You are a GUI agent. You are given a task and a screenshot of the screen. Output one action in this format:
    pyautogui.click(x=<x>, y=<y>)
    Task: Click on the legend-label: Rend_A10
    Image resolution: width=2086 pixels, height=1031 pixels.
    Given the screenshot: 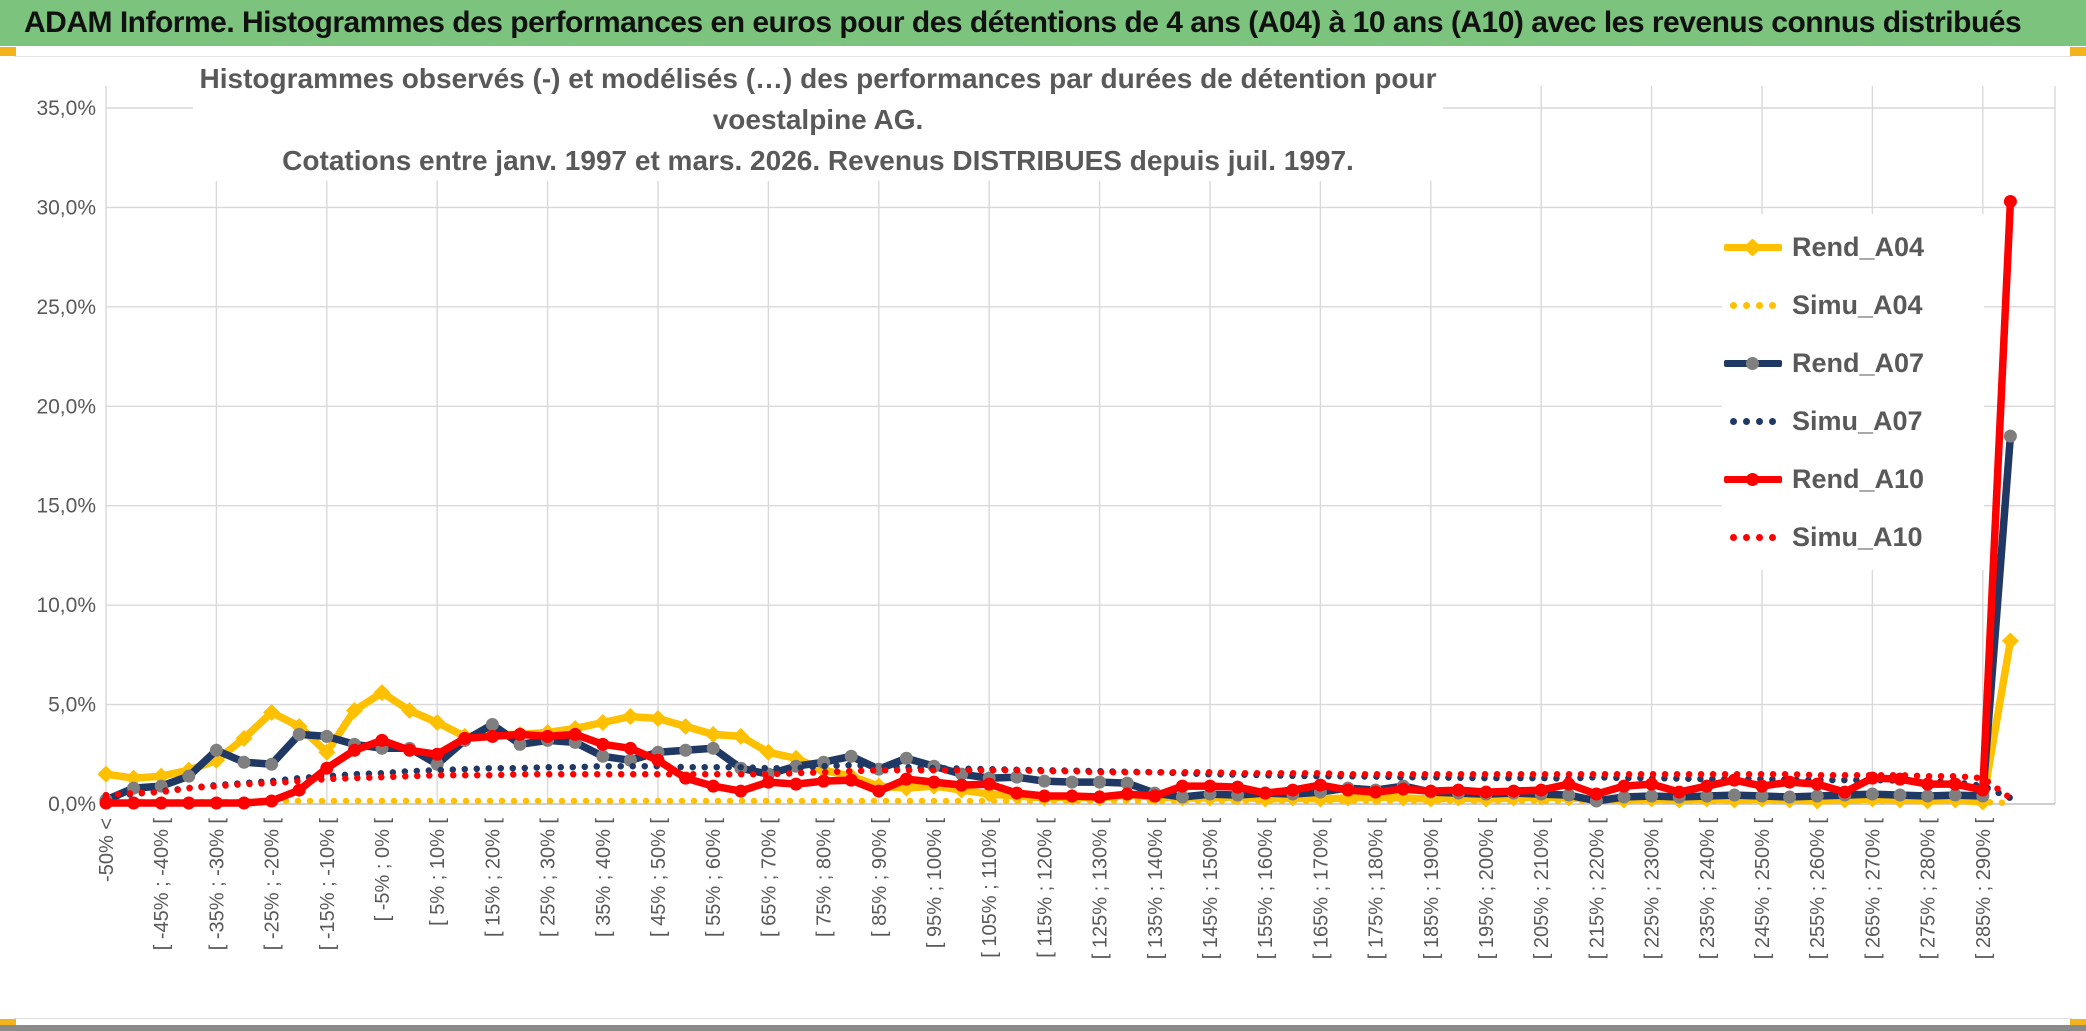 What is the action you would take?
    pyautogui.click(x=1858, y=478)
    